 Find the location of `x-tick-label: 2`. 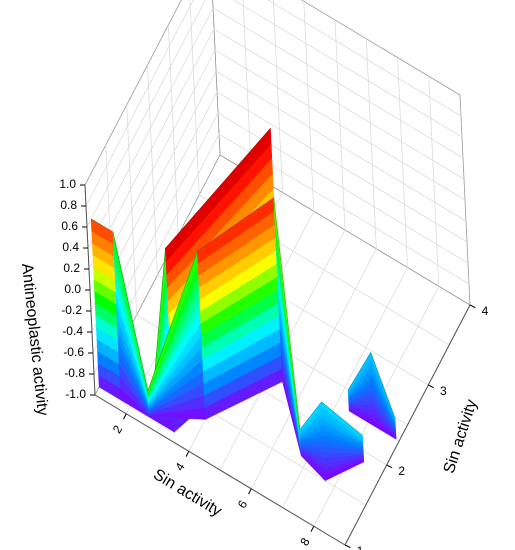

x-tick-label: 2 is located at coordinates (118, 429).